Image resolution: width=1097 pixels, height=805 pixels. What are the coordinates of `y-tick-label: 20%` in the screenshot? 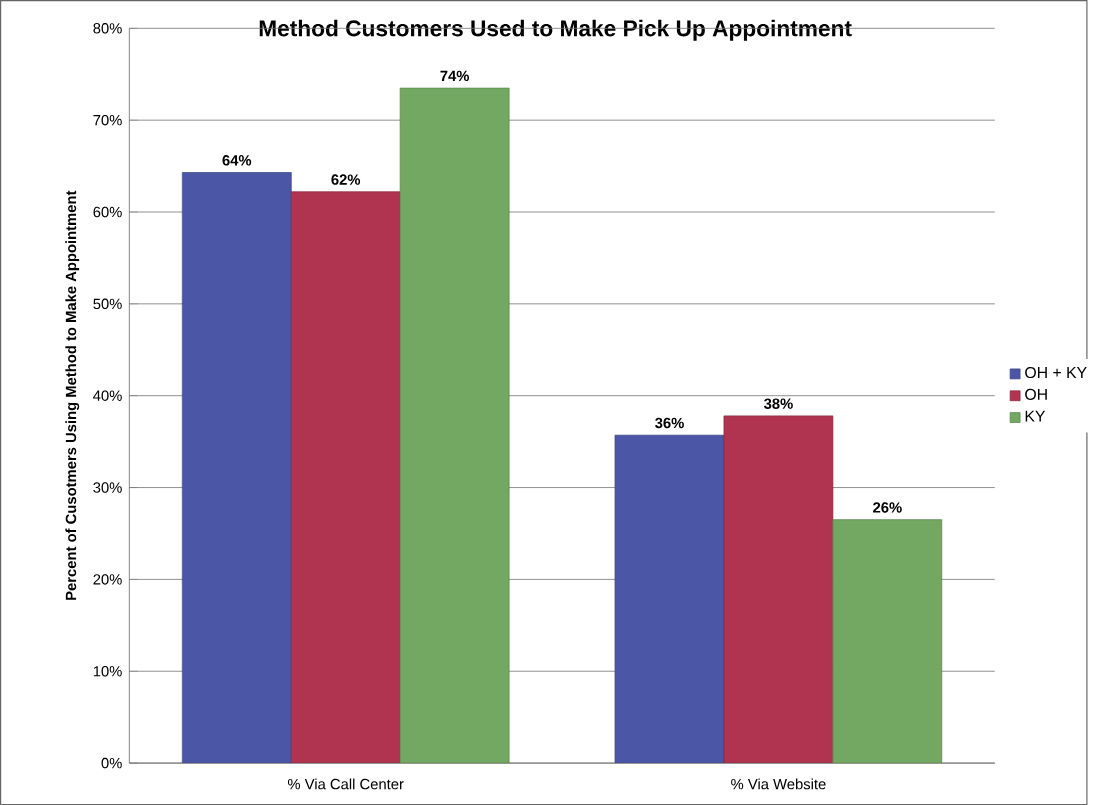 It's located at (107, 579).